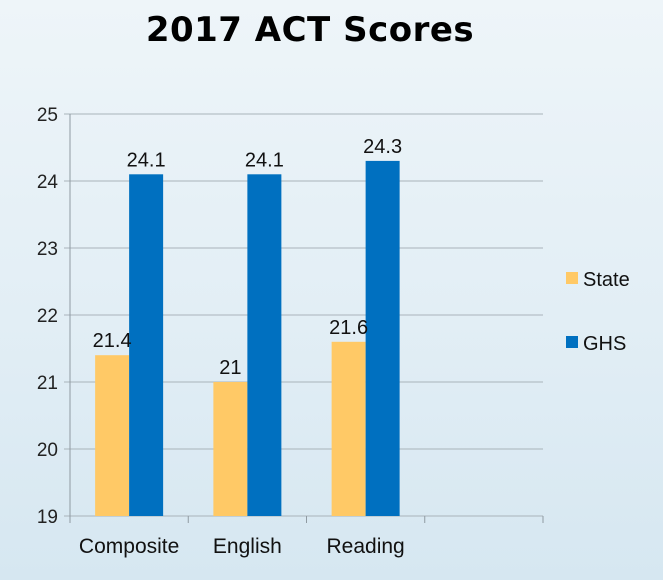 Image resolution: width=663 pixels, height=580 pixels. Describe the element at coordinates (112, 341) in the screenshot. I see `data-label: 21.4` at that location.